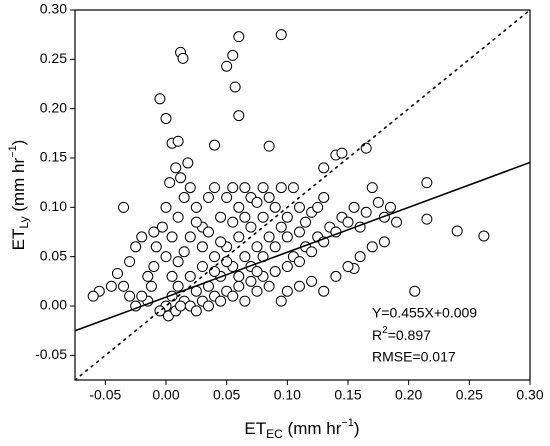 This screenshot has height=446, width=550. What do you see at coordinates (53, 206) in the screenshot?
I see `y-tick-label: 0.10` at bounding box center [53, 206].